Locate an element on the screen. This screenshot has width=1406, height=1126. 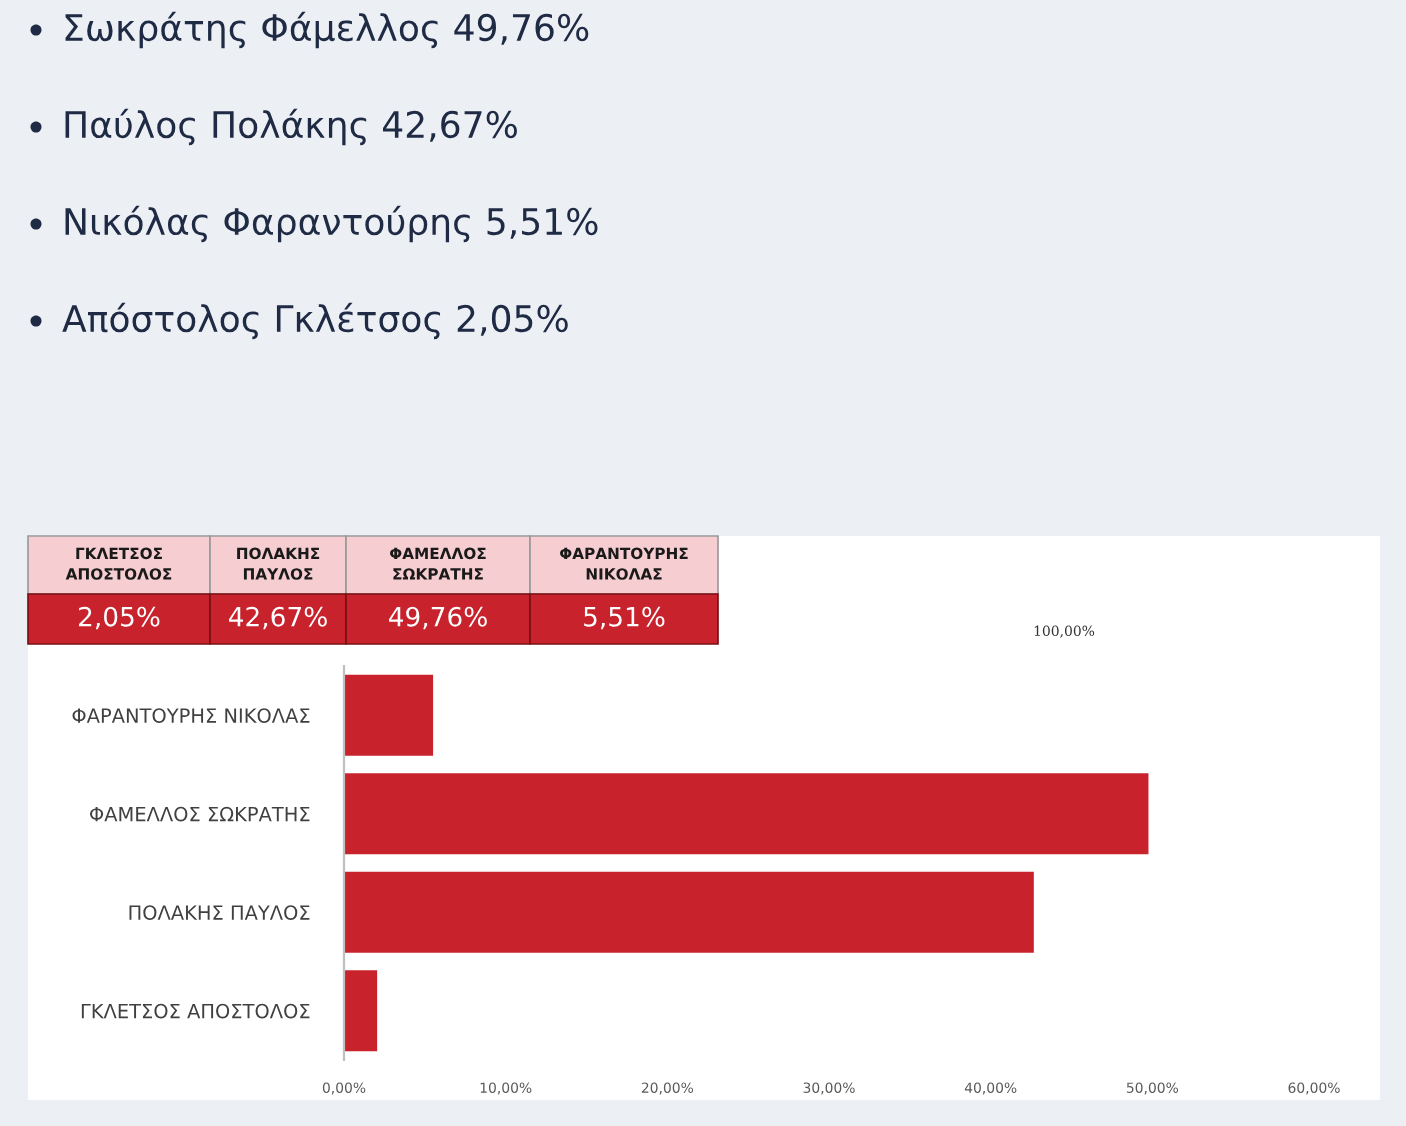
text: 49,76% is located at coordinates (437, 618).